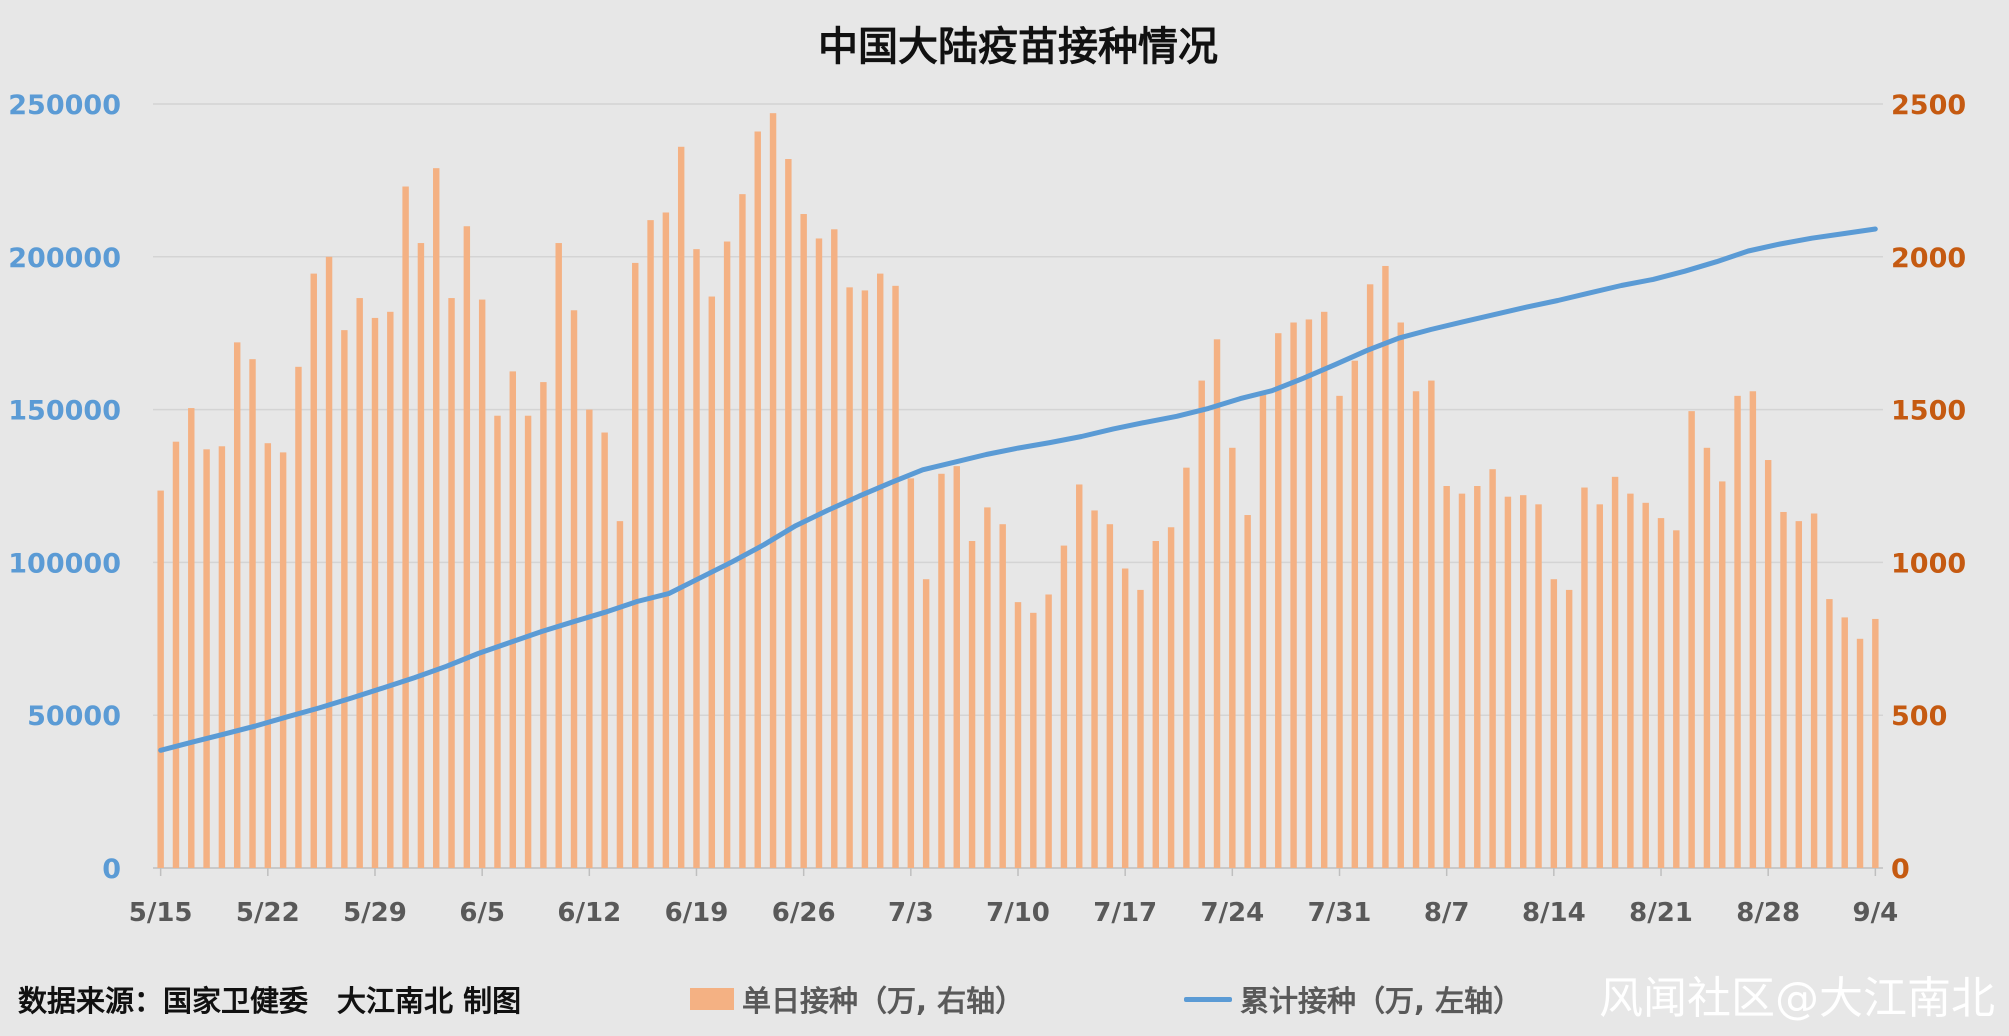 Image resolution: width=2009 pixels, height=1036 pixels. What do you see at coordinates (64, 411) in the screenshot?
I see `left-tick-label: 150000` at bounding box center [64, 411].